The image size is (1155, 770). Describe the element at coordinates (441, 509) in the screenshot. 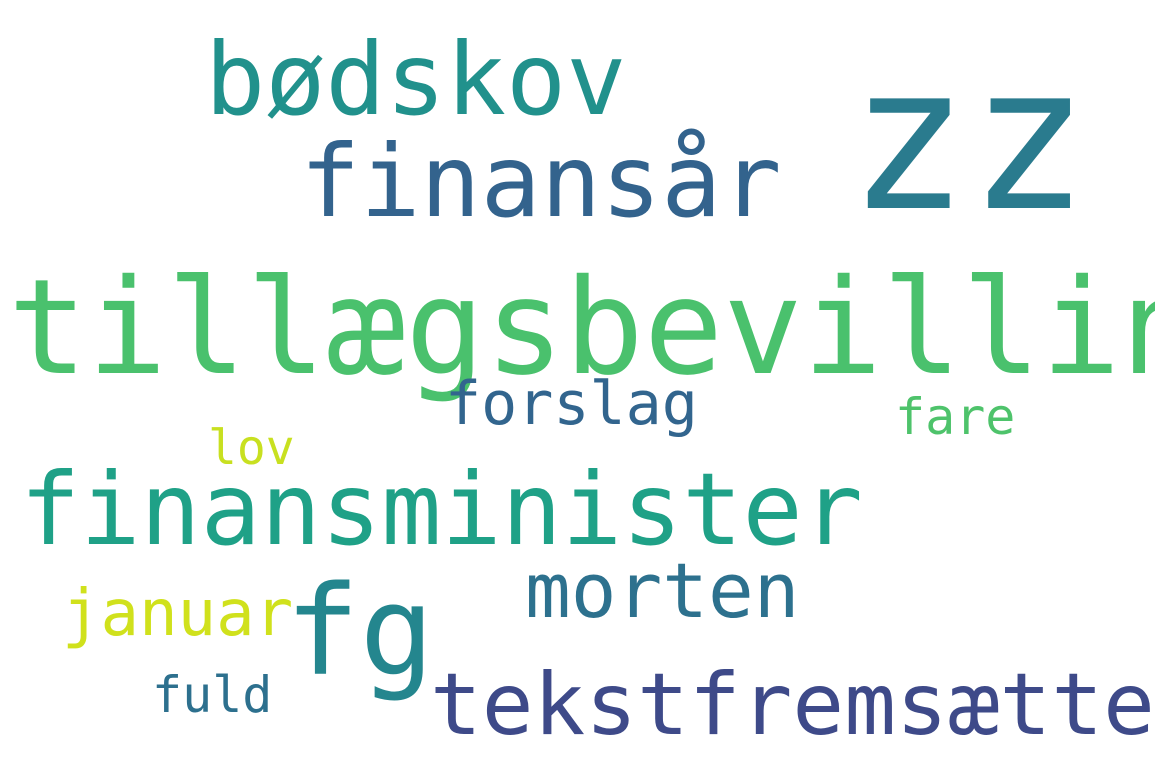

I see `word-finansminister: finansminister` at that location.